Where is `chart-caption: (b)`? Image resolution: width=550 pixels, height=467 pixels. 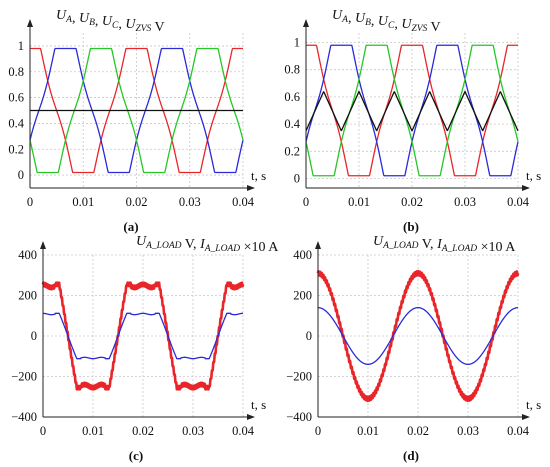 chart-caption: (b) is located at coordinates (411, 226).